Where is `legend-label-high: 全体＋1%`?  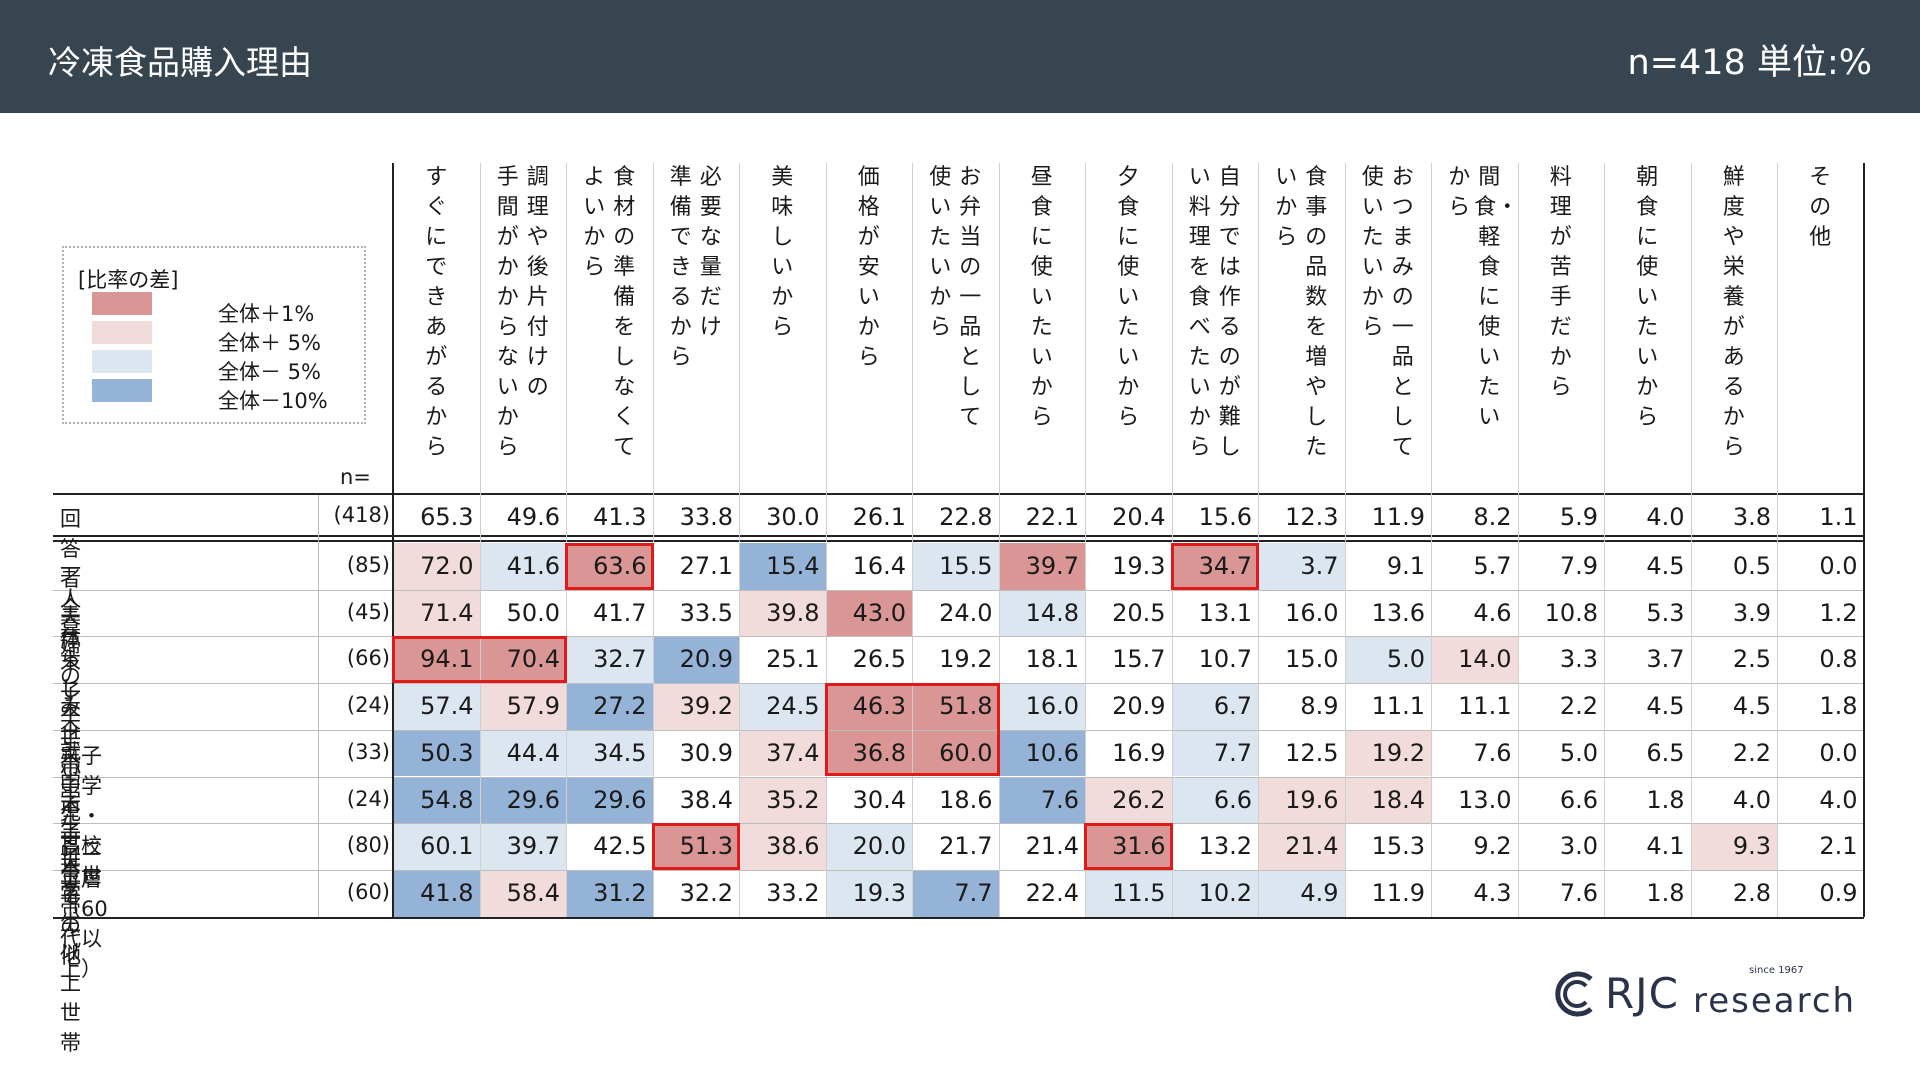
legend-label-high: 全体＋1% is located at coordinates (266, 314).